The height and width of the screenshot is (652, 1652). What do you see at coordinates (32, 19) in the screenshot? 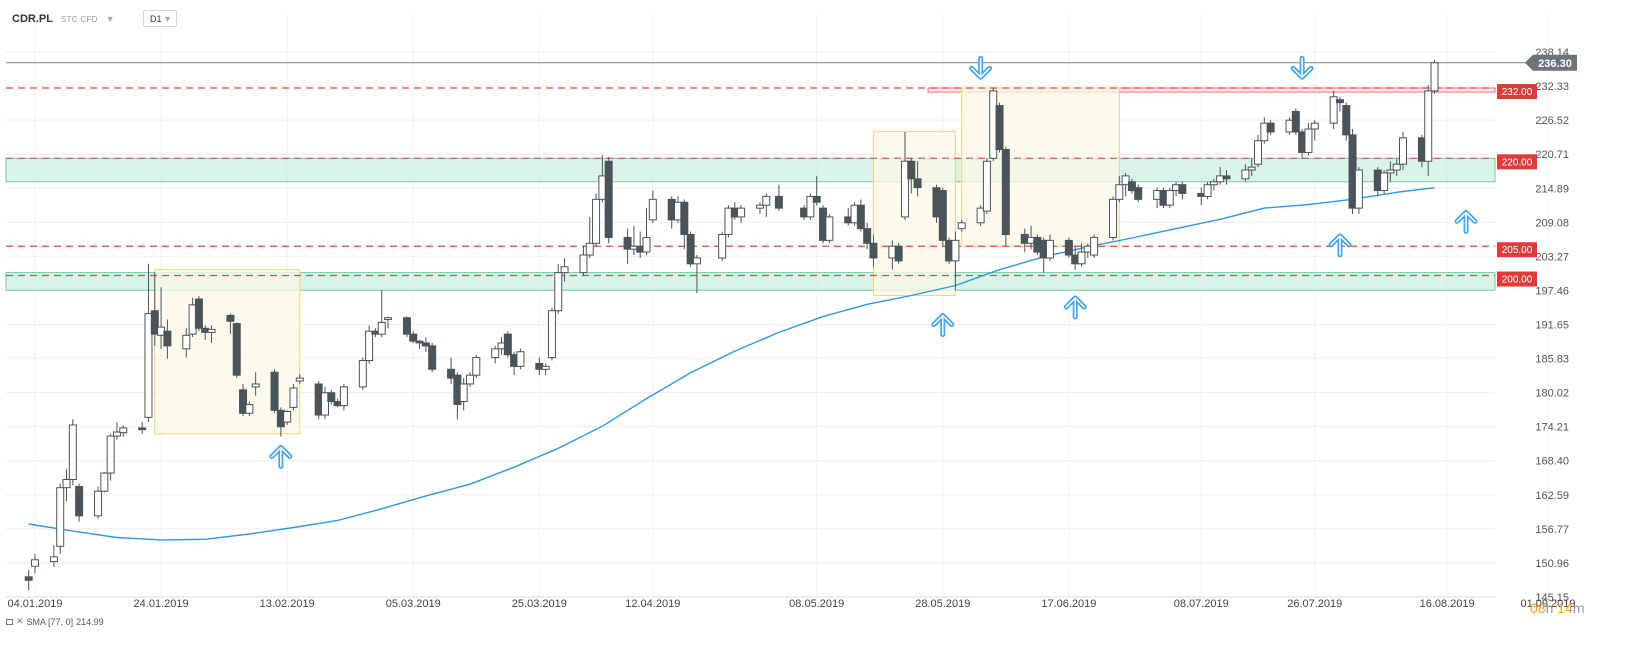
I see `symbol-name: CDR.PL` at bounding box center [32, 19].